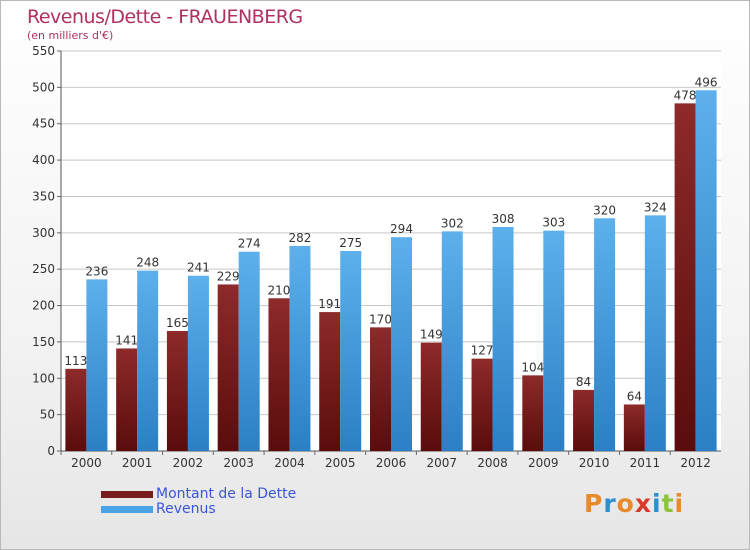  Describe the element at coordinates (188, 463) in the screenshot. I see `x-tick-label: 2002` at that location.